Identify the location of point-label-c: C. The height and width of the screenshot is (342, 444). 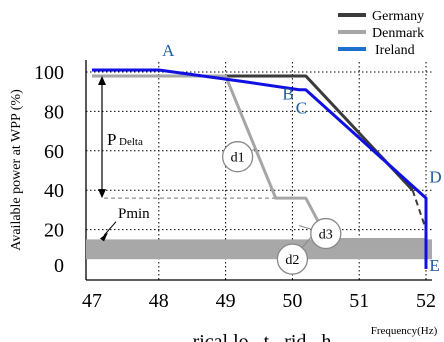
(301, 107).